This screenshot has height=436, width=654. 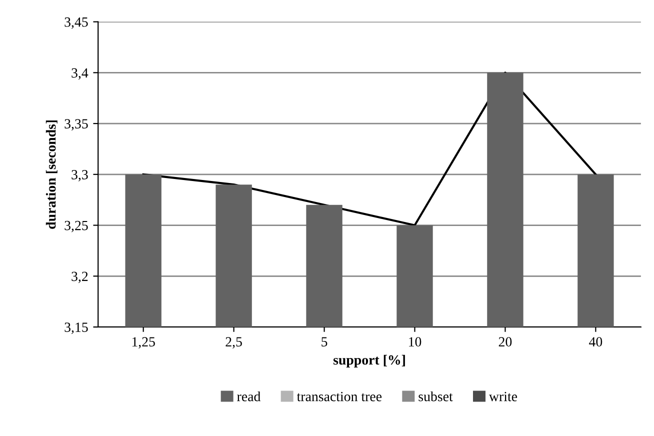 I want to click on y-axis-title: duration [seconds], so click(x=52, y=174).